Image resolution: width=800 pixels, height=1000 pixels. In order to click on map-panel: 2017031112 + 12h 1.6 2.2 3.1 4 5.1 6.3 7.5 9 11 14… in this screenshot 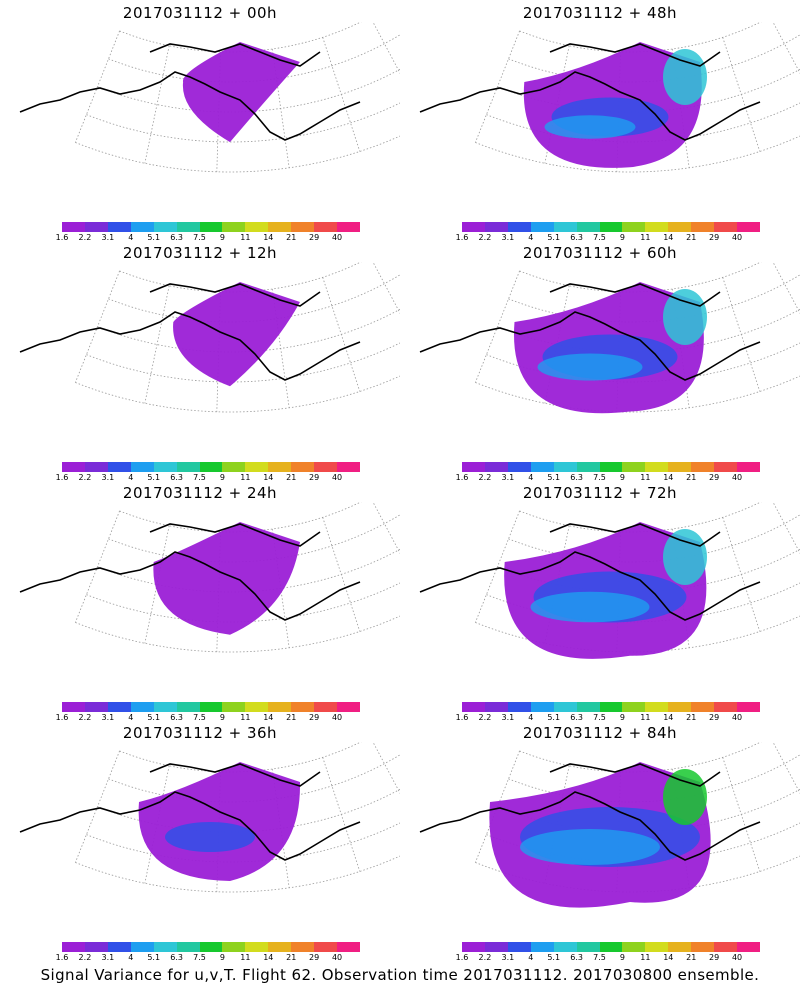, I will do `click(200, 361)`.